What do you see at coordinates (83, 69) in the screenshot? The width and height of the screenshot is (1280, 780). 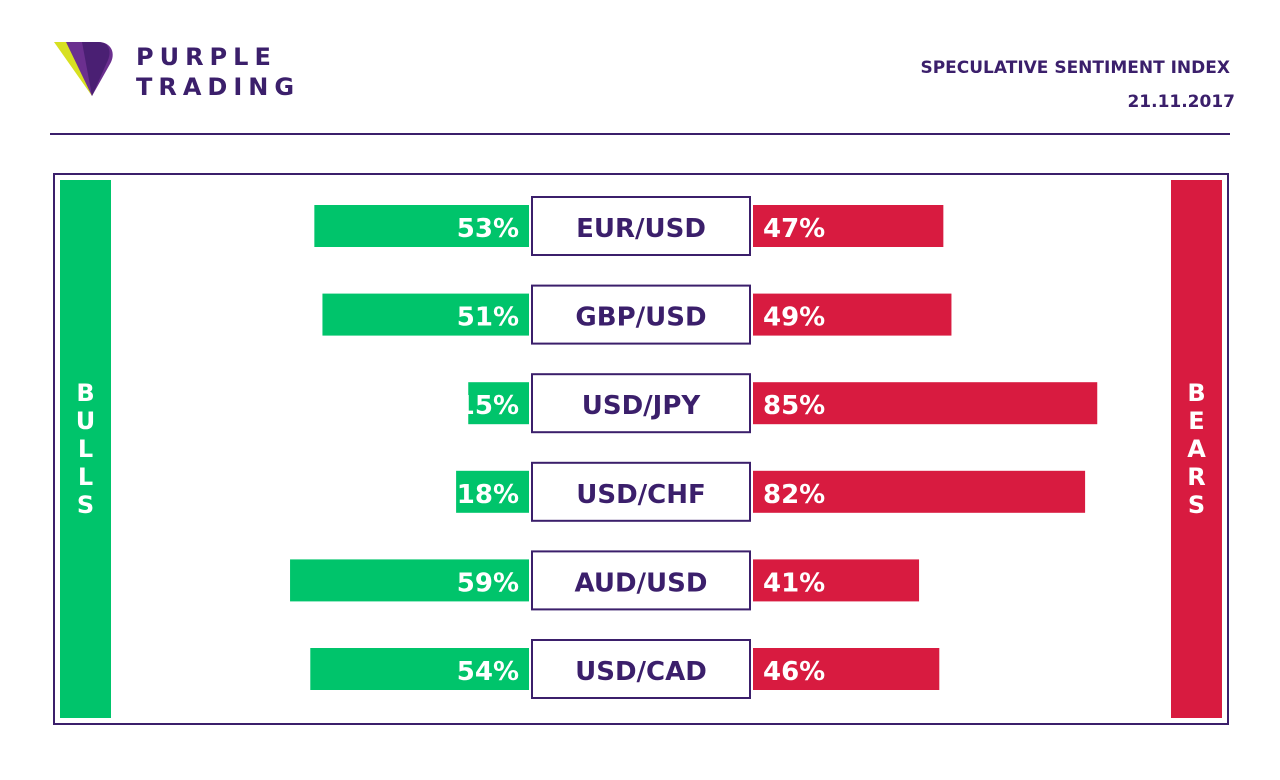 I see `purple-trading-logo` at bounding box center [83, 69].